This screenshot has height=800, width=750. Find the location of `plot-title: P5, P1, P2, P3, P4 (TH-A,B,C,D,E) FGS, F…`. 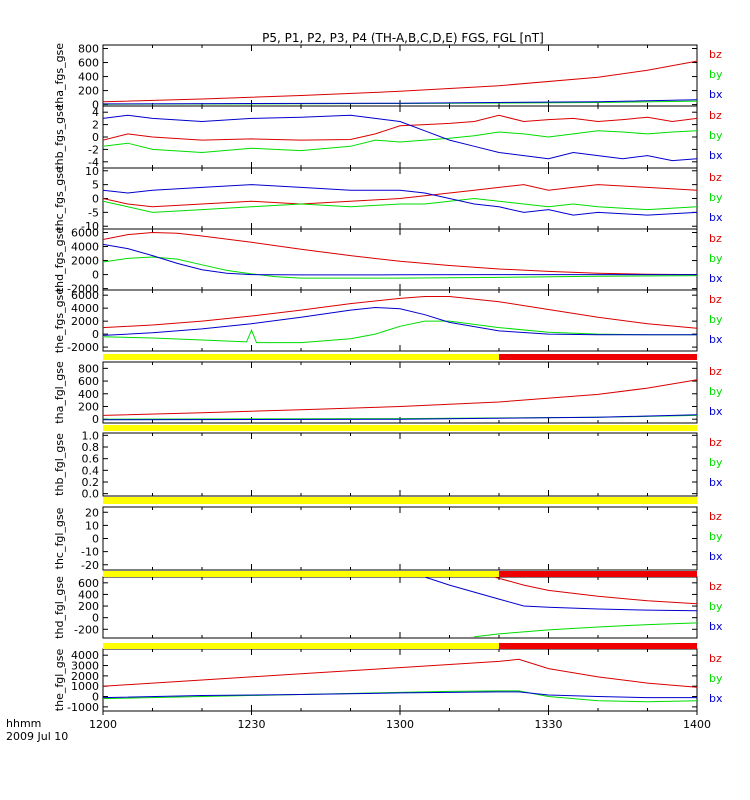

plot-title: P5, P1, P2, P3, P4 (TH-A,B,C,D,E) FGS, F… is located at coordinates (403, 38).